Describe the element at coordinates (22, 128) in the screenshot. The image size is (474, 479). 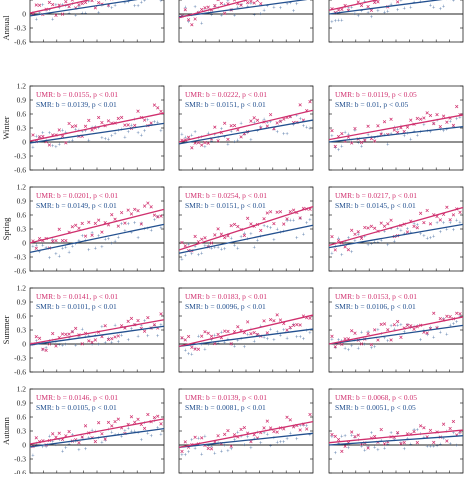
I see `y-tick-label: 0.3` at that location.